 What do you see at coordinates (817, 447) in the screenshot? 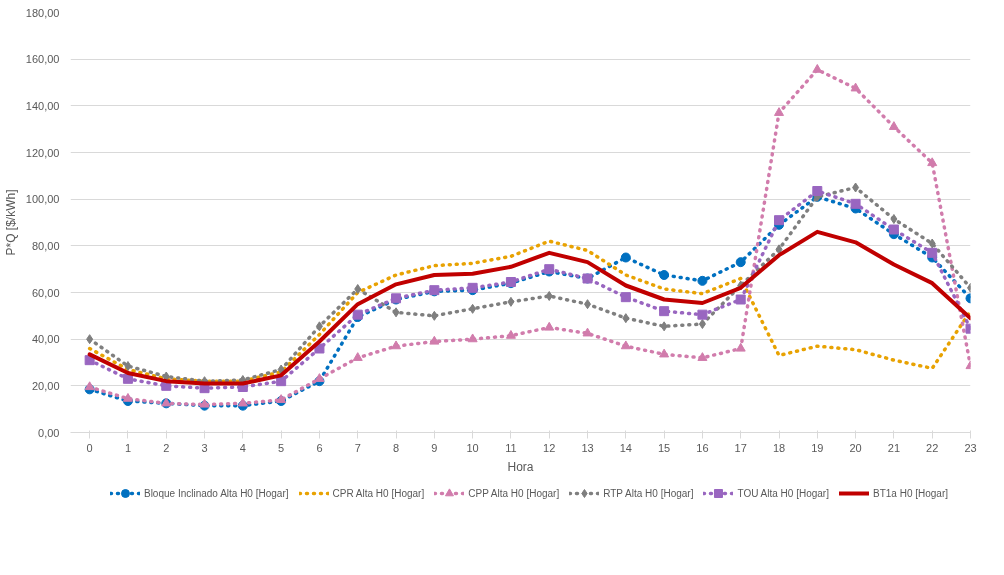
I see `x-tick-label: 19` at bounding box center [817, 447].